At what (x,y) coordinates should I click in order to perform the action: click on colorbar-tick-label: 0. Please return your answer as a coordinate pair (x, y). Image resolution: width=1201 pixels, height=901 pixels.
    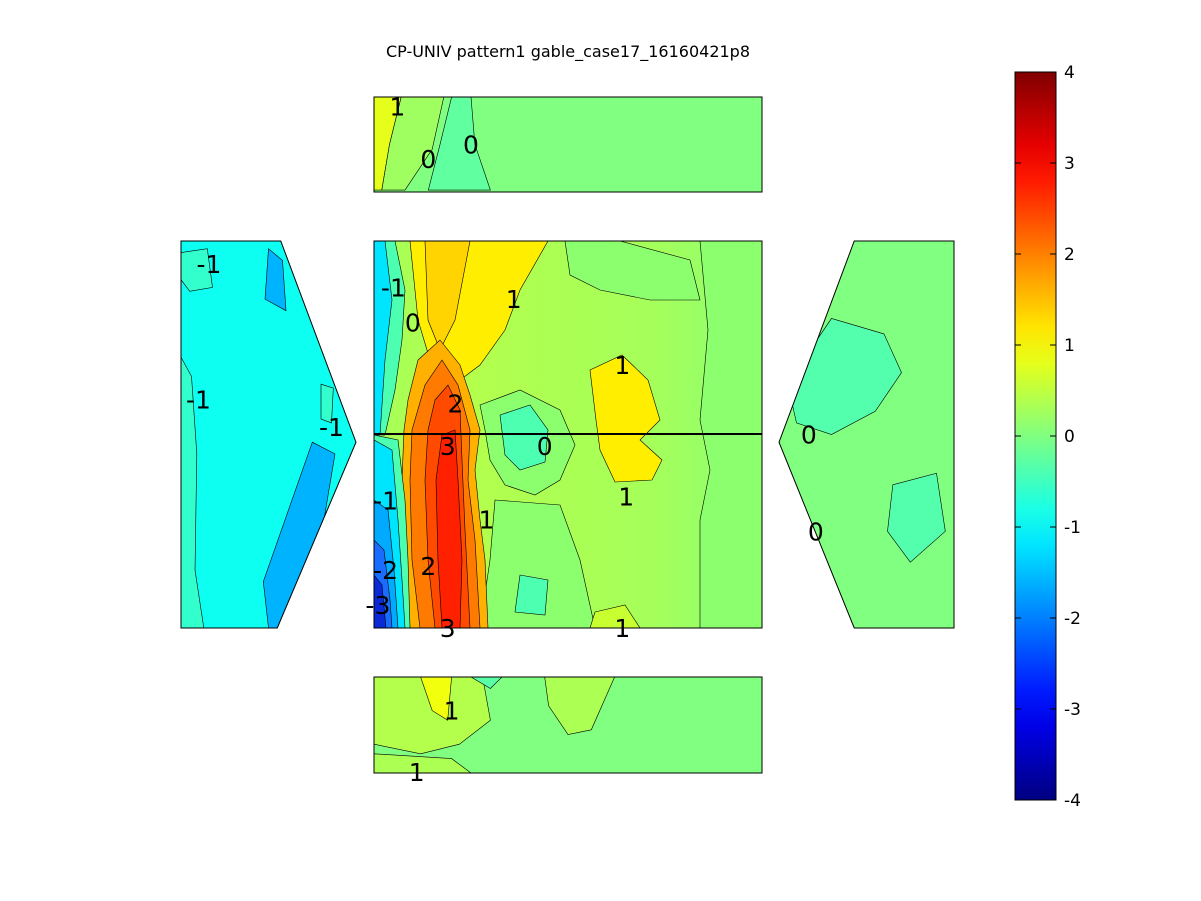
    Looking at the image, I should click on (1069, 437).